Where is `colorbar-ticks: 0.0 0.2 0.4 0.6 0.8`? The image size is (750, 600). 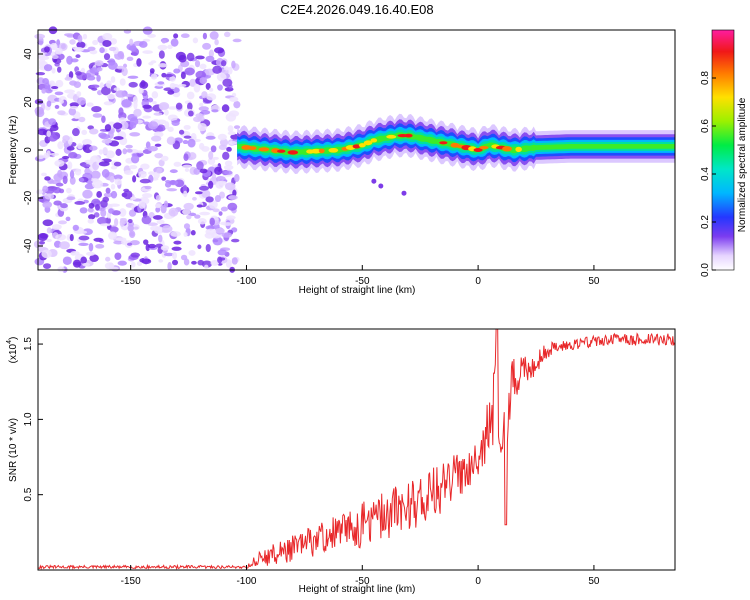 colorbar-ticks: 0.0 0.2 0.4 0.6 0.8 is located at coordinates (708, 174).